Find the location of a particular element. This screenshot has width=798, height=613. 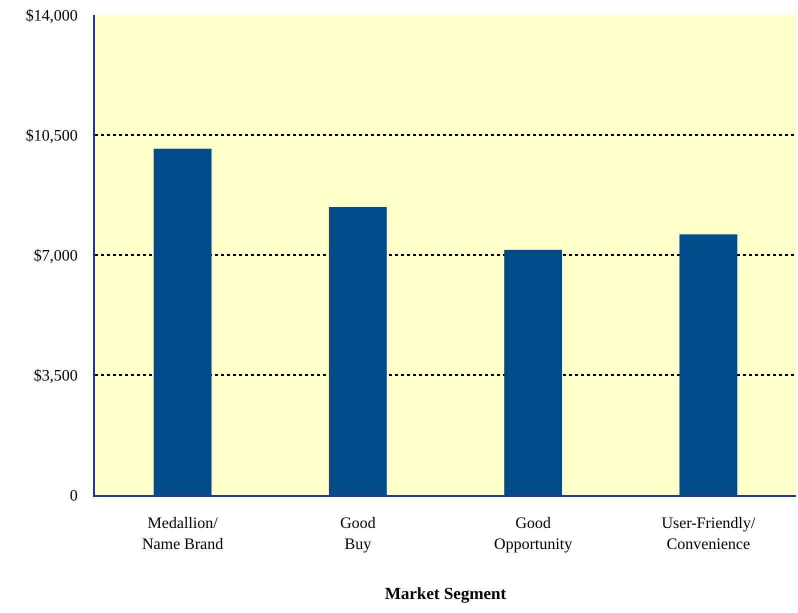

x-tick-label: Good Buy is located at coordinates (358, 534).